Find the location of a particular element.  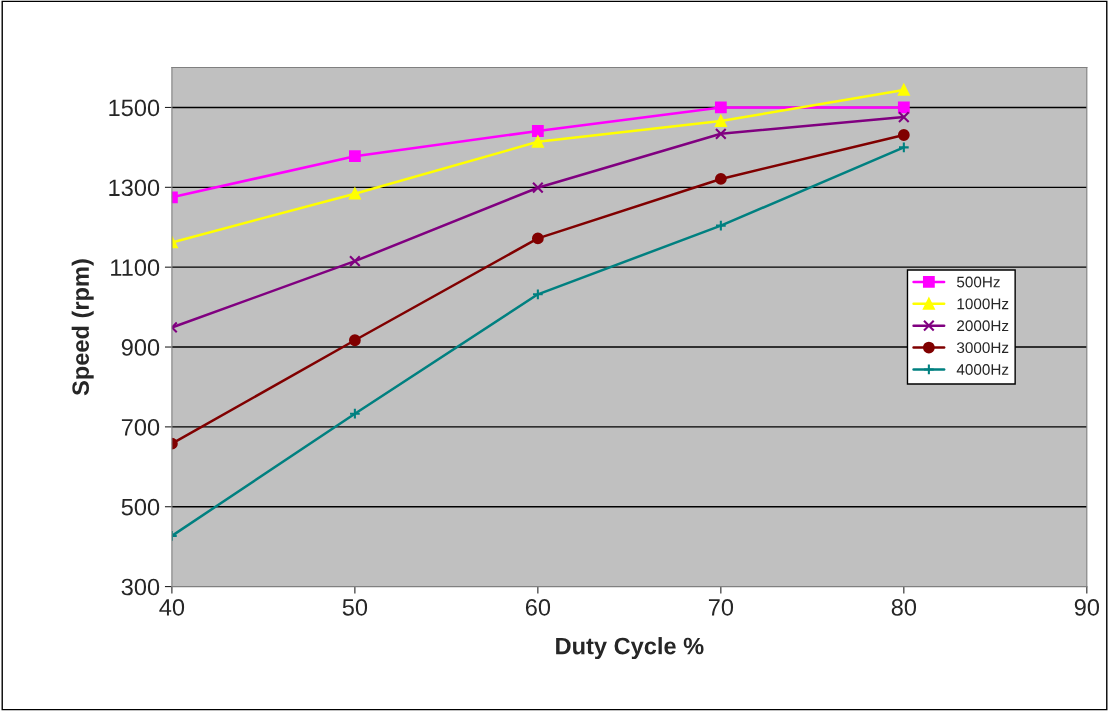

x-tick-label: 60 is located at coordinates (538, 607).